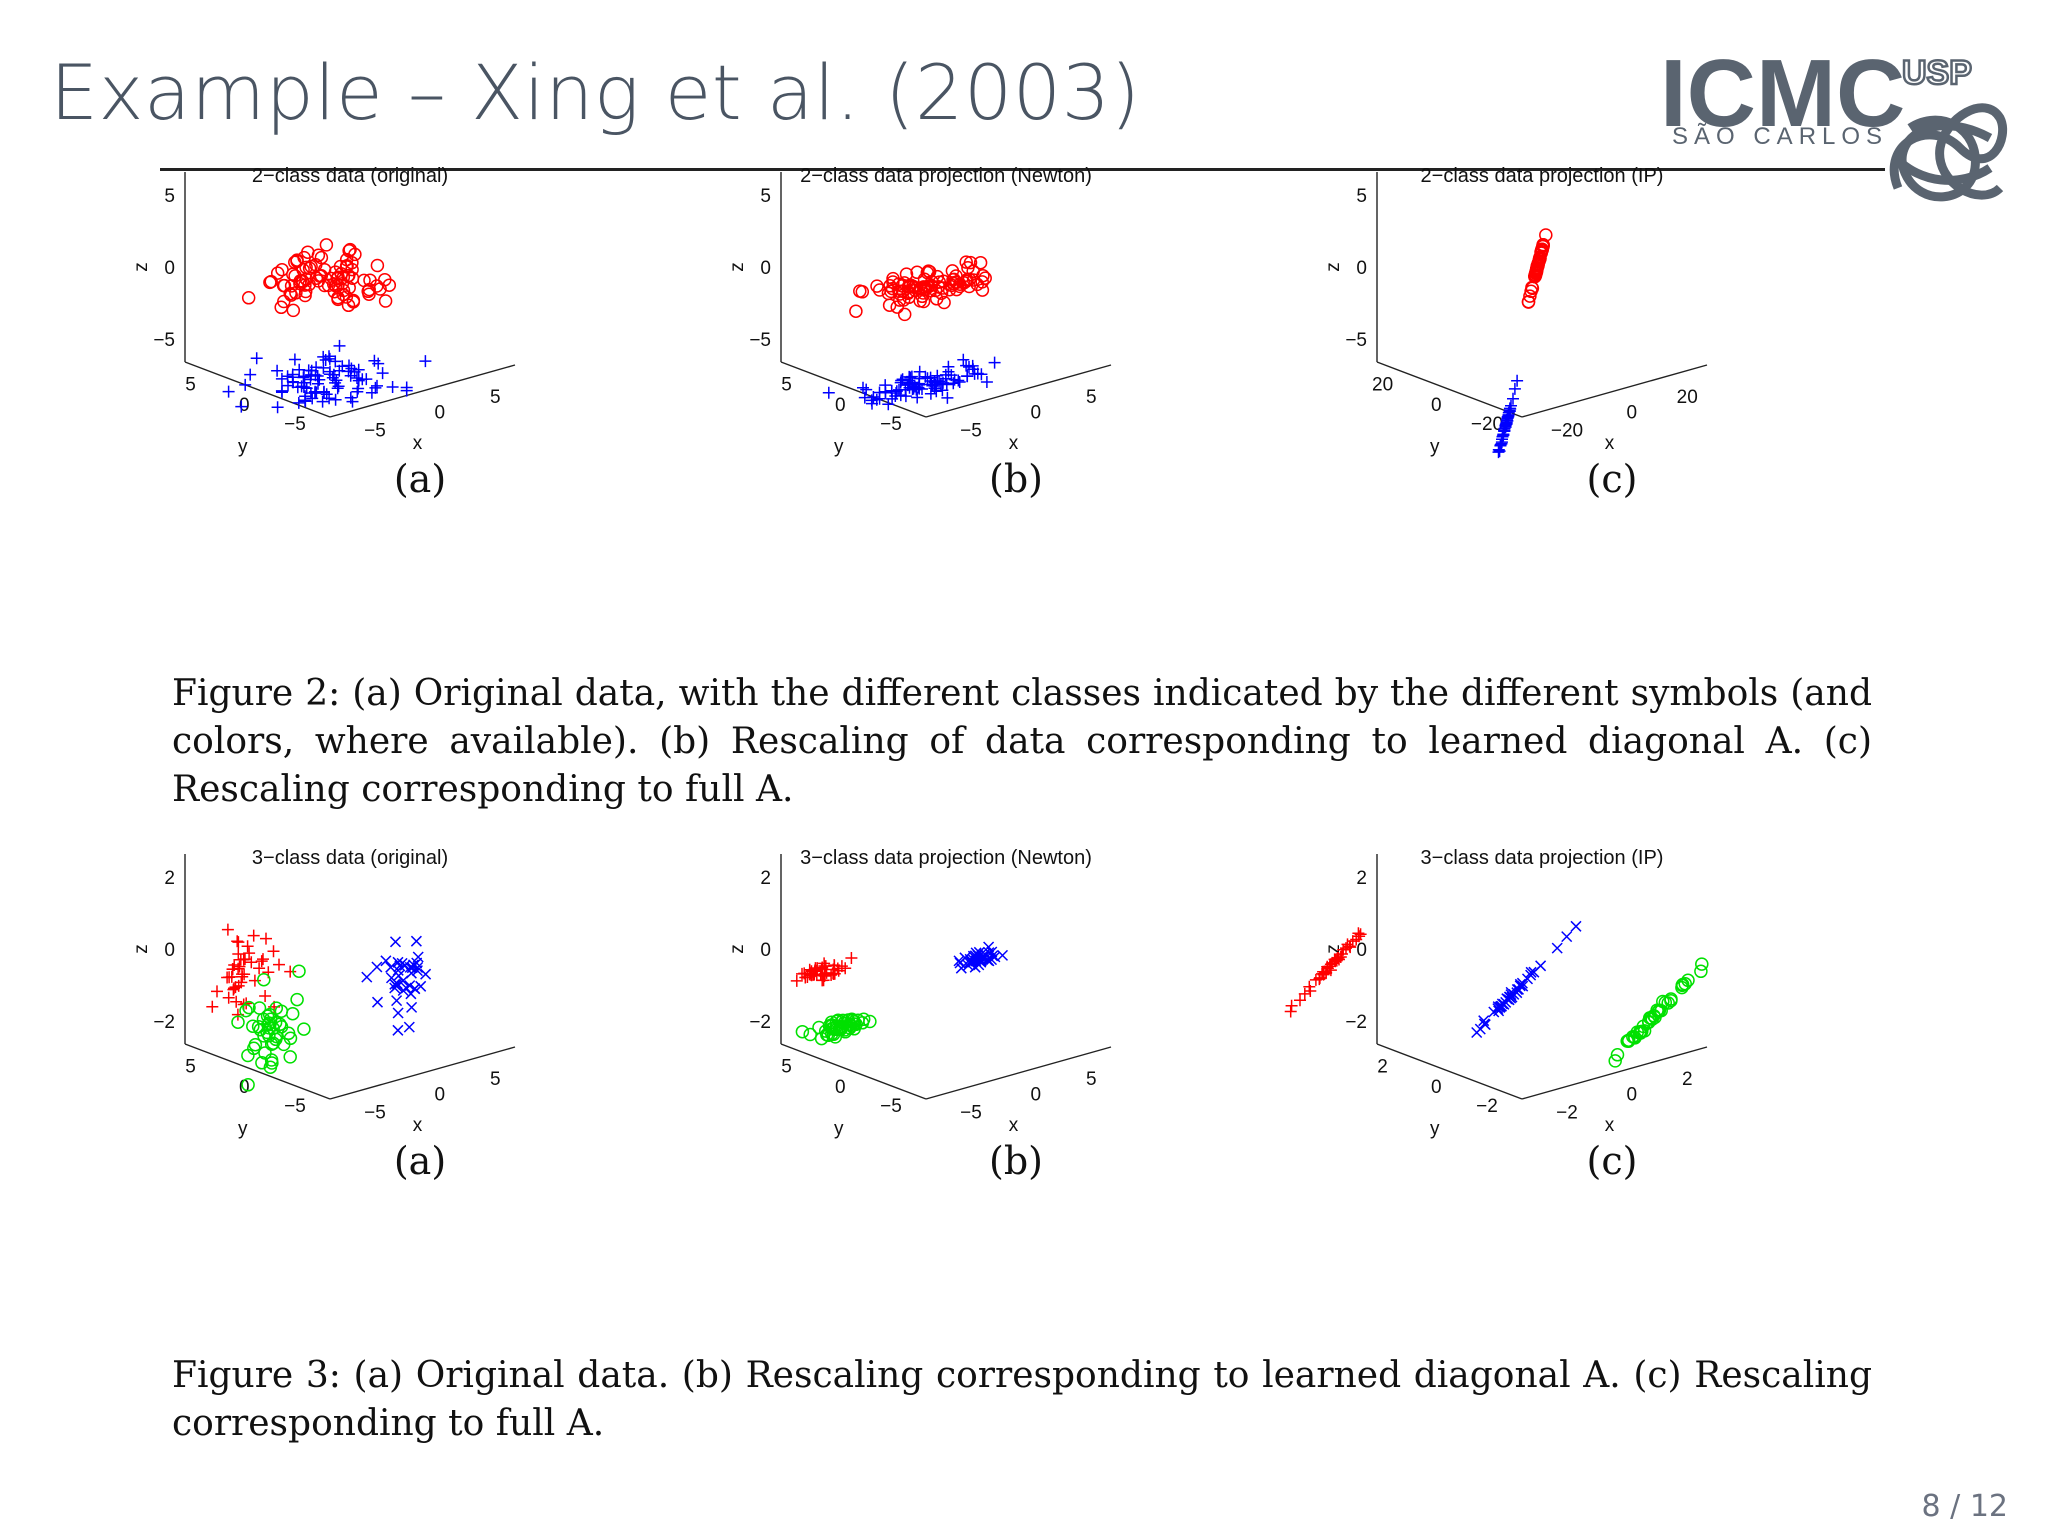  Describe the element at coordinates (1382, 1066) in the screenshot. I see `y-tick-label: 2` at that location.